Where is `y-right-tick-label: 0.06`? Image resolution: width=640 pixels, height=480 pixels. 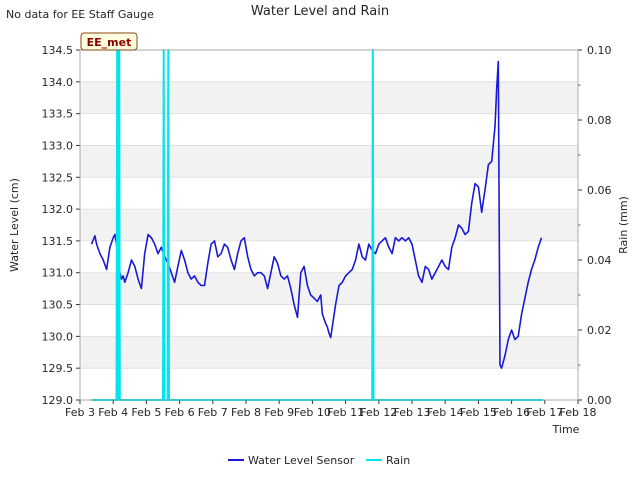
y-right-tick-label: 0.06 is located at coordinates (599, 190).